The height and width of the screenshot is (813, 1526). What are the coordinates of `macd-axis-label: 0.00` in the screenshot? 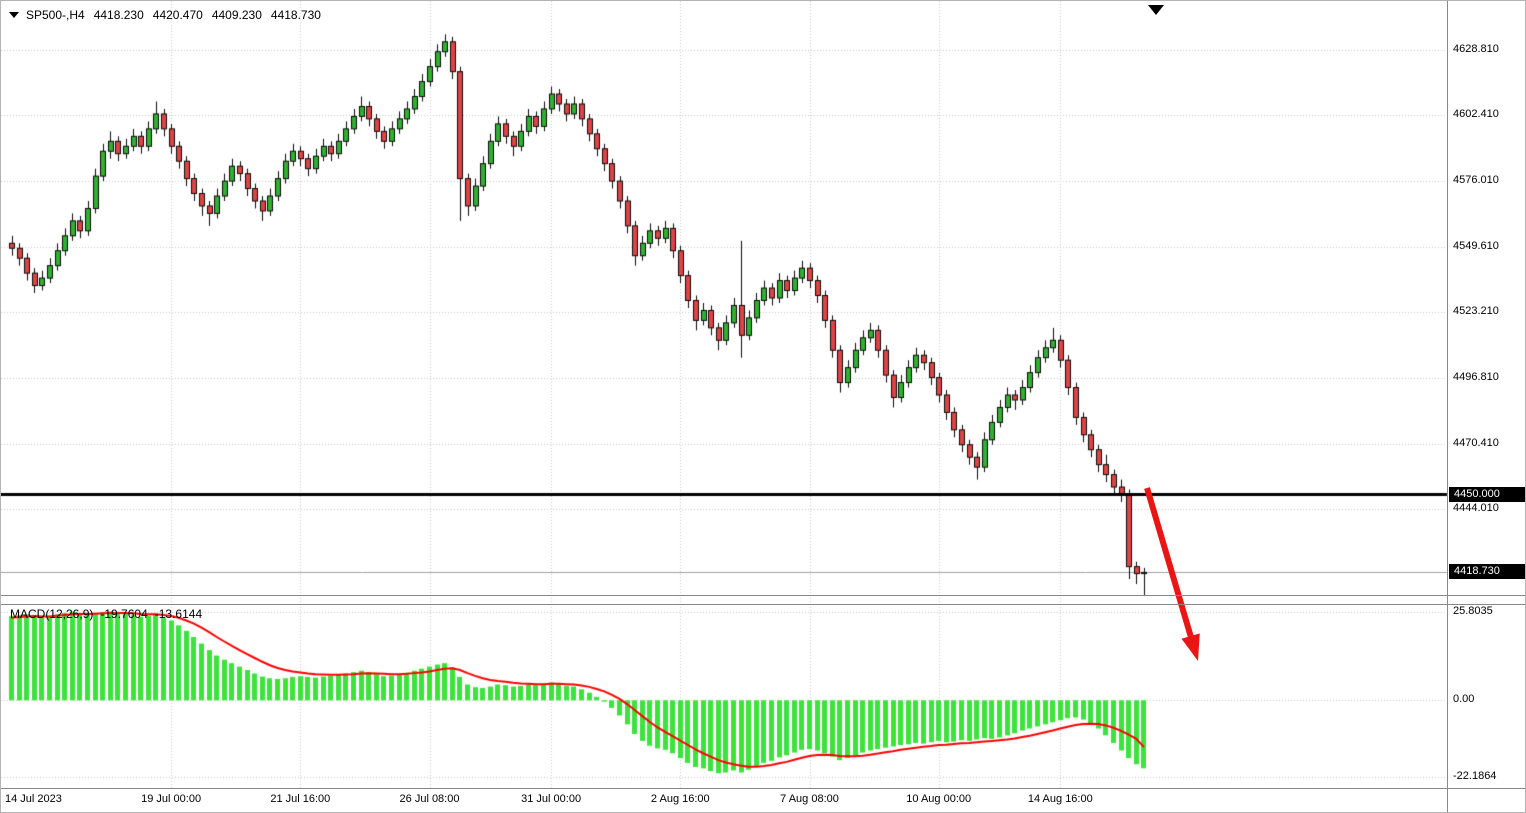 It's located at (1464, 699).